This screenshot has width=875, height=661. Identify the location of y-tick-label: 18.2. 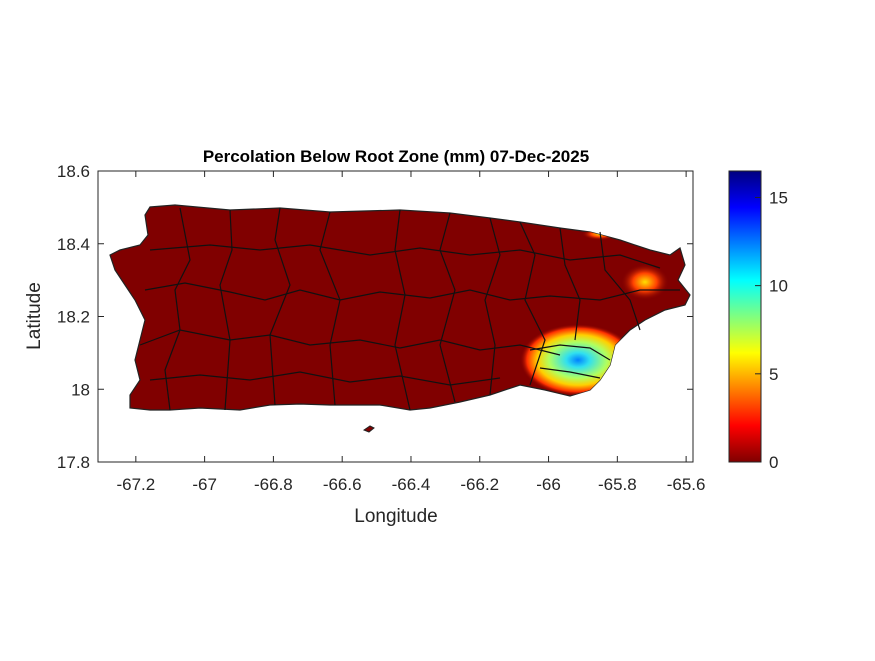
(73, 317).